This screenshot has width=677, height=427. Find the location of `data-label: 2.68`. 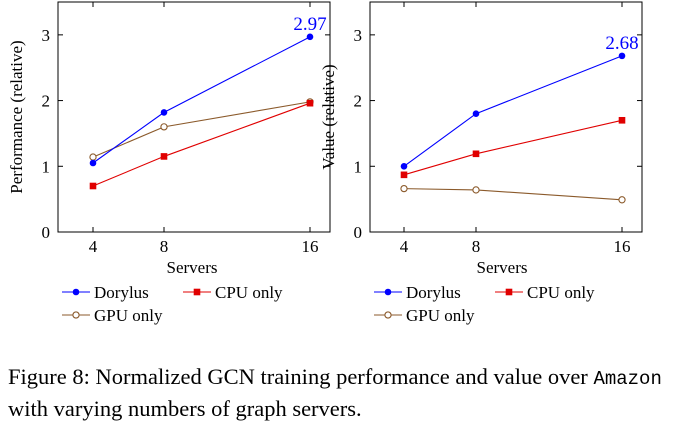

data-label: 2.68 is located at coordinates (621, 43).